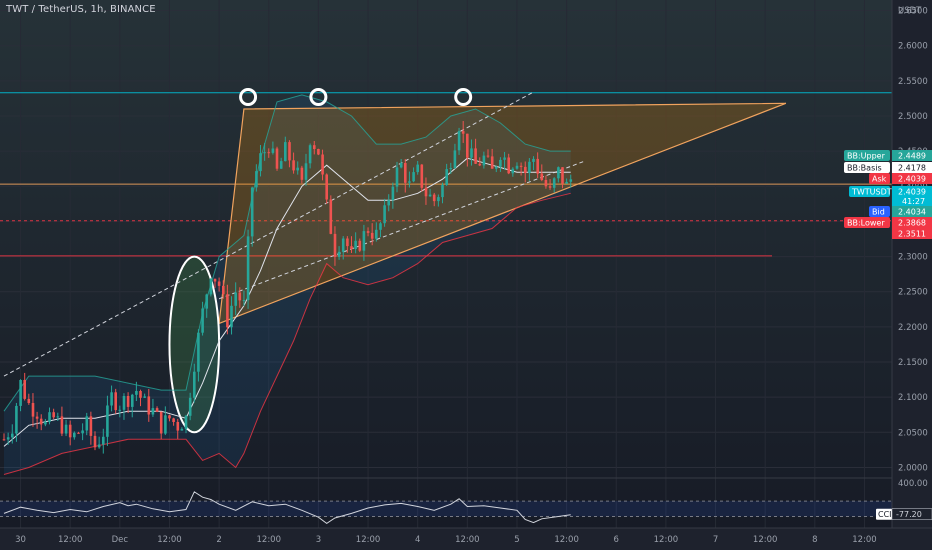 This screenshot has width=932, height=550. I want to click on price-tag-value: 2.4489, so click(912, 156).